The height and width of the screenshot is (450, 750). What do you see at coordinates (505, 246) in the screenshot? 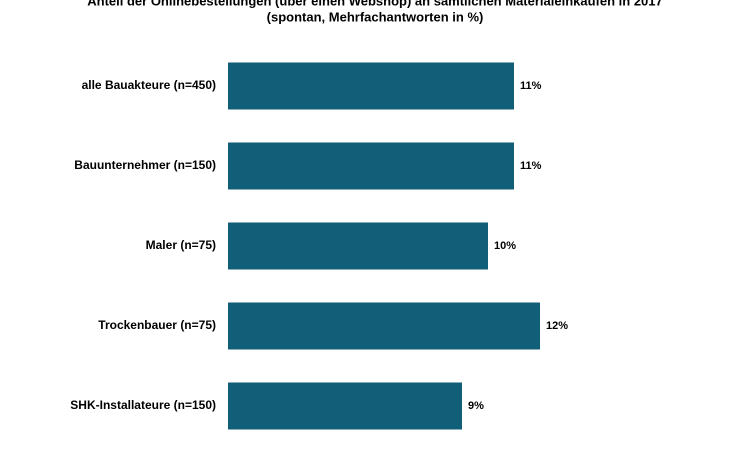
I see `value-label: 10%` at bounding box center [505, 246].